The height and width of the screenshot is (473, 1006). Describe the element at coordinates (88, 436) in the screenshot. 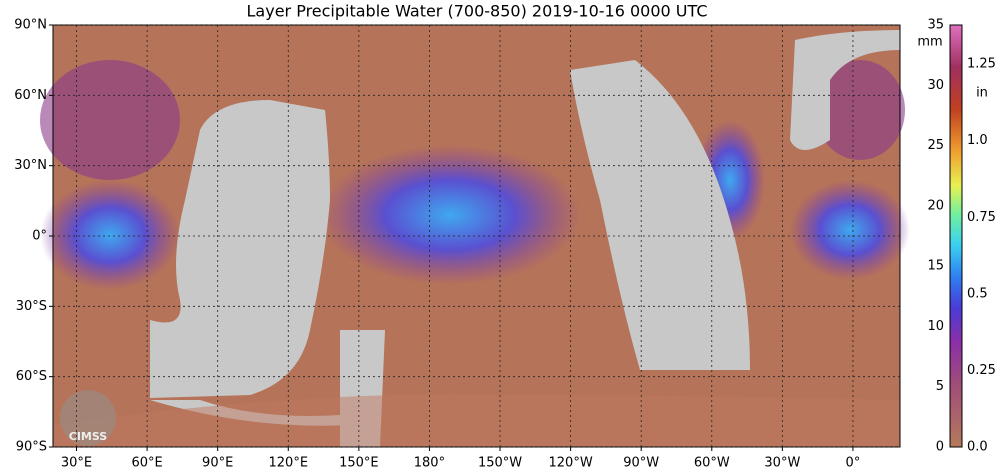

I see `logo-text: CIMSS` at that location.